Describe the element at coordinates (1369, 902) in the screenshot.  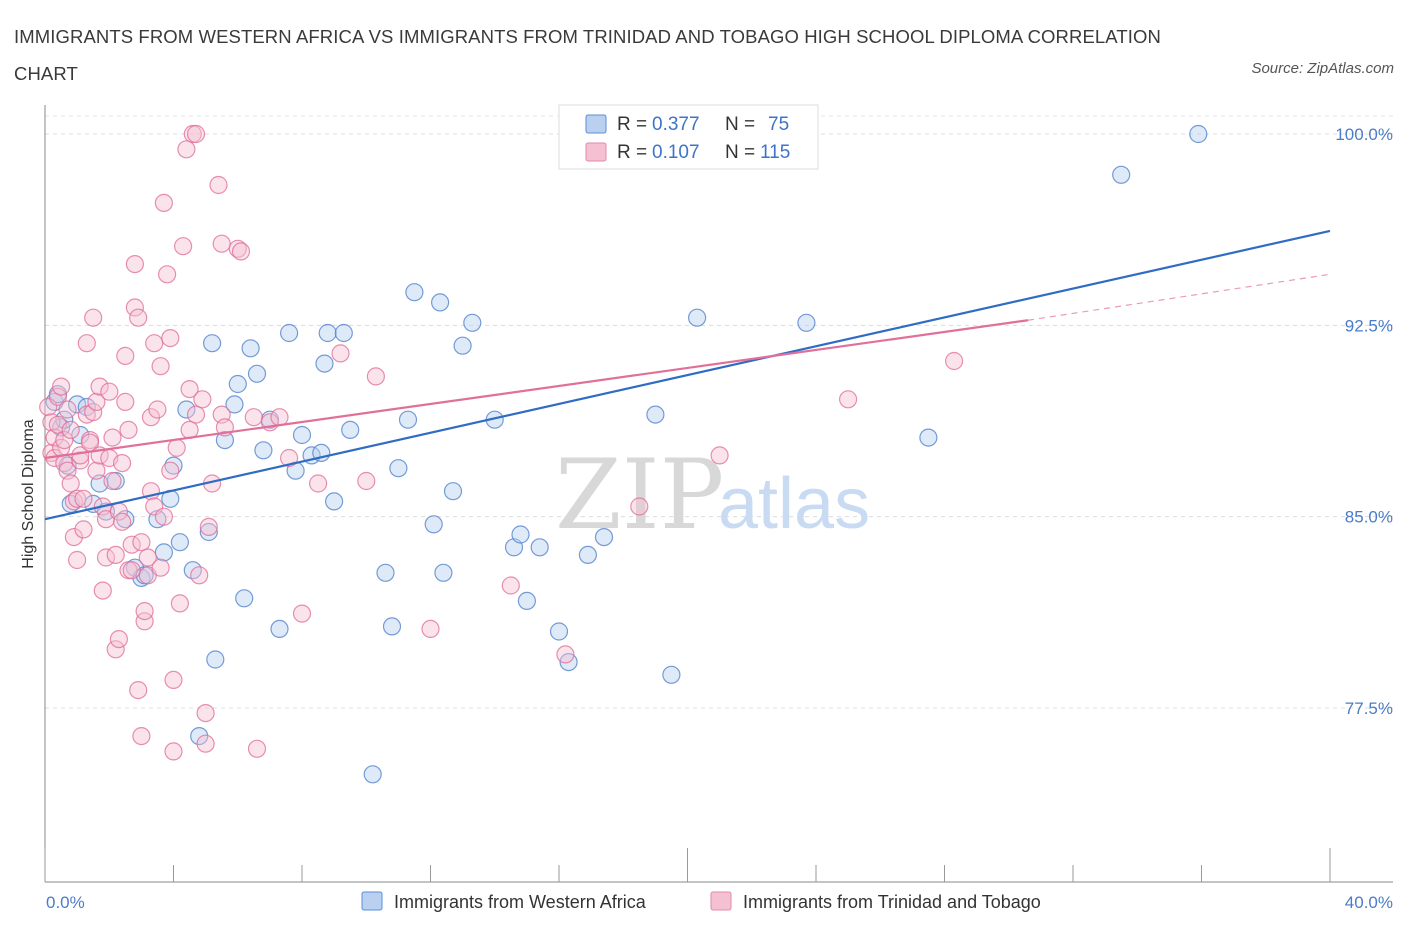
I see `x-tick-label-max: 40.0%` at that location.